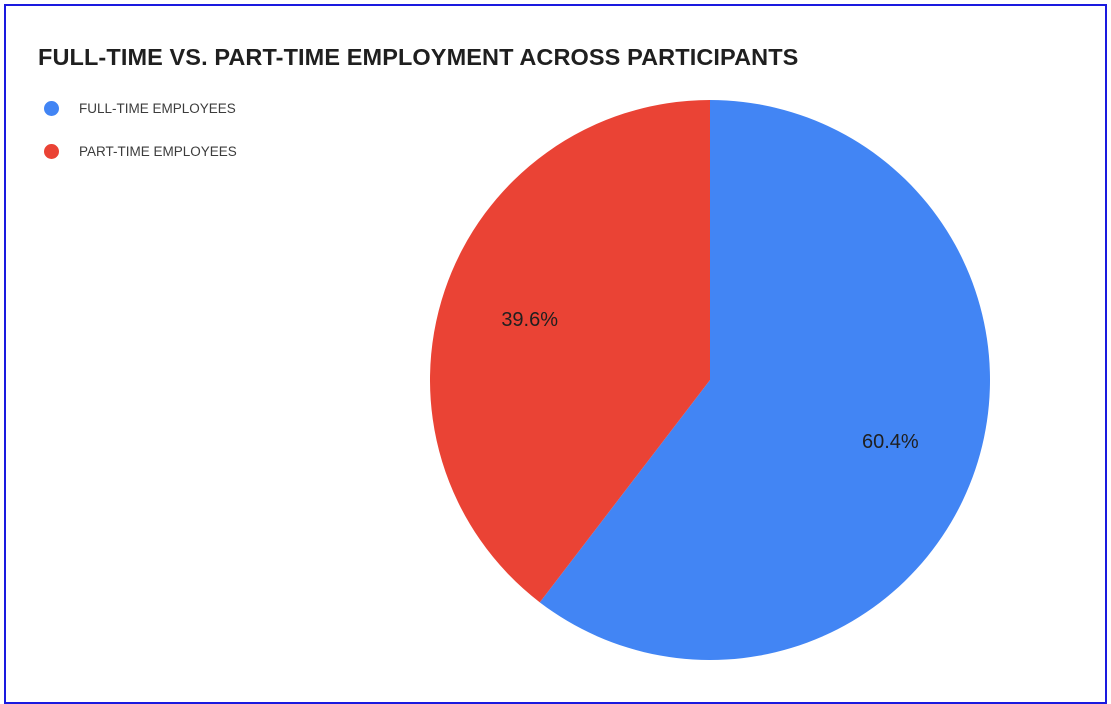 Image resolution: width=1111 pixels, height=704 pixels. What do you see at coordinates (157, 108) in the screenshot?
I see `legend-label-full-time: FULL-TIME EMPLOYEES` at bounding box center [157, 108].